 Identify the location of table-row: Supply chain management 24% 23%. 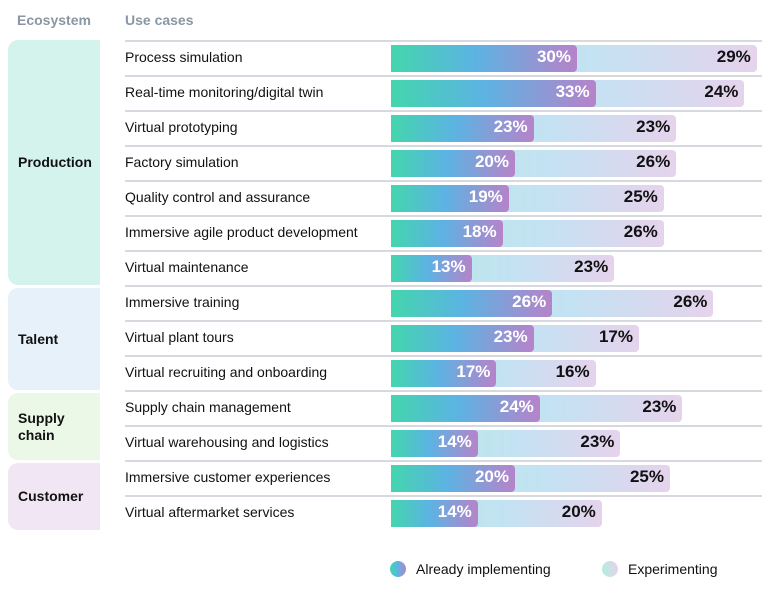
(443, 407).